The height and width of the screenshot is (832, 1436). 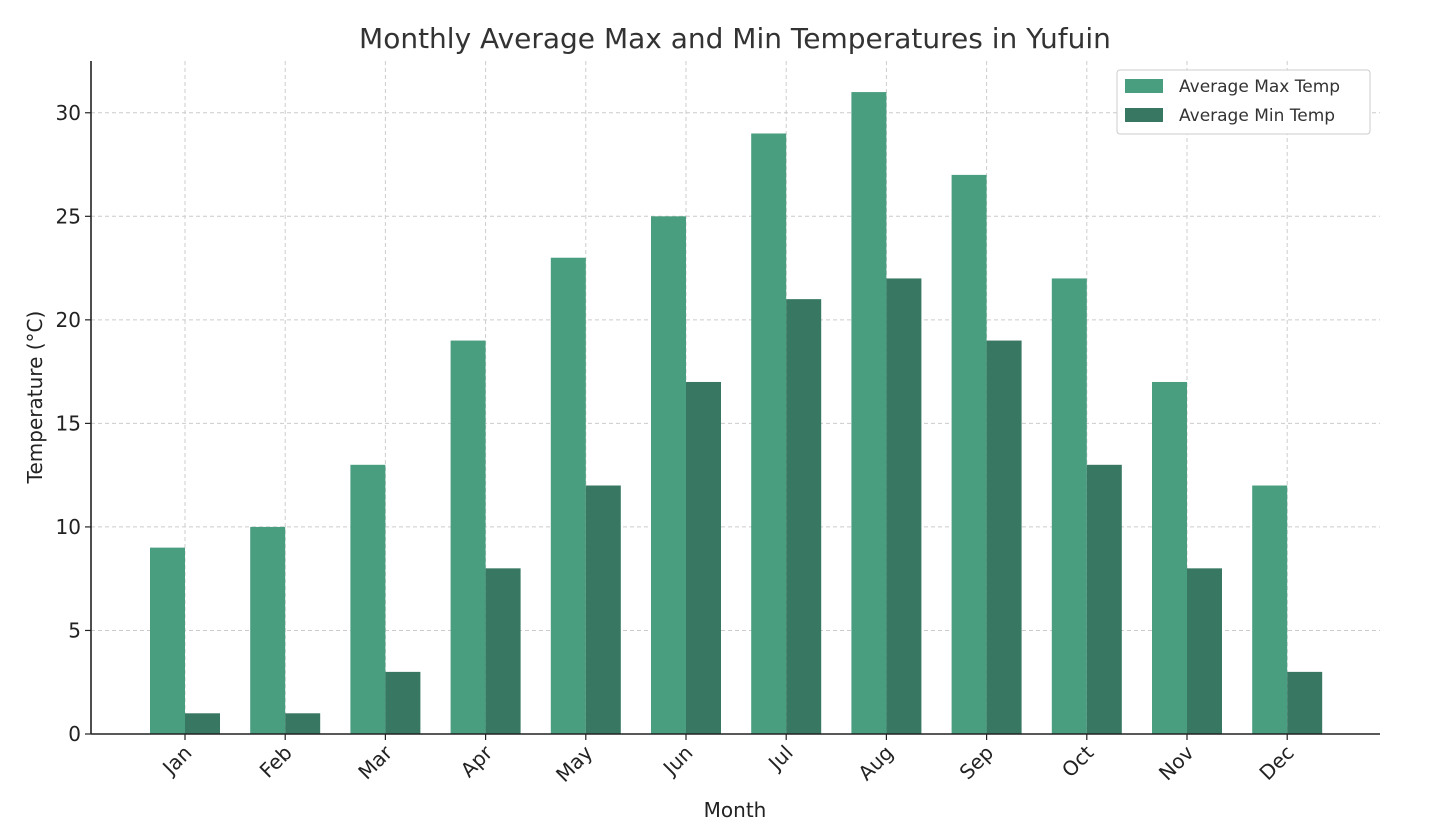 I want to click on y-tick-label: 30, so click(x=68, y=113).